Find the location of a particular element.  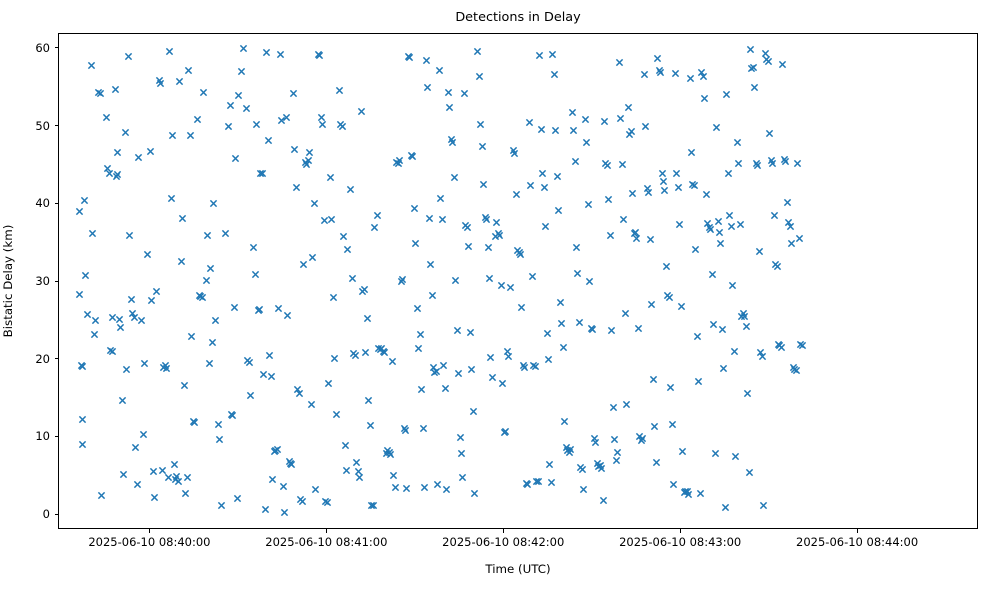

y-tick-mark is located at coordinates (56, 203).